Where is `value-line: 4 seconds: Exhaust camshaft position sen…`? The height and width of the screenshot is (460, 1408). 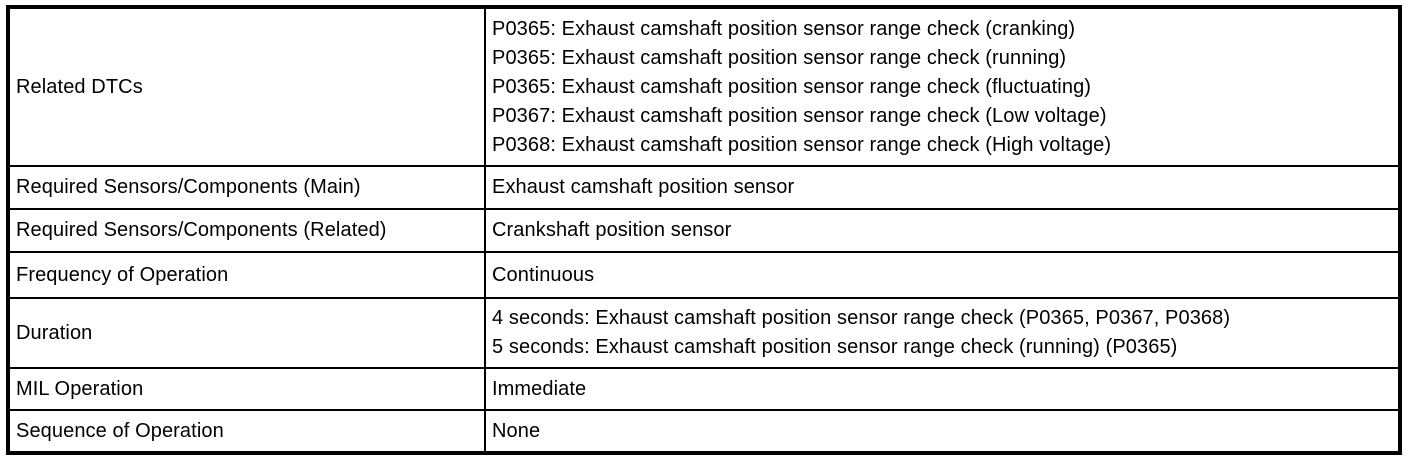
value-line: 4 seconds: Exhaust camshaft position sen… is located at coordinates (861, 318).